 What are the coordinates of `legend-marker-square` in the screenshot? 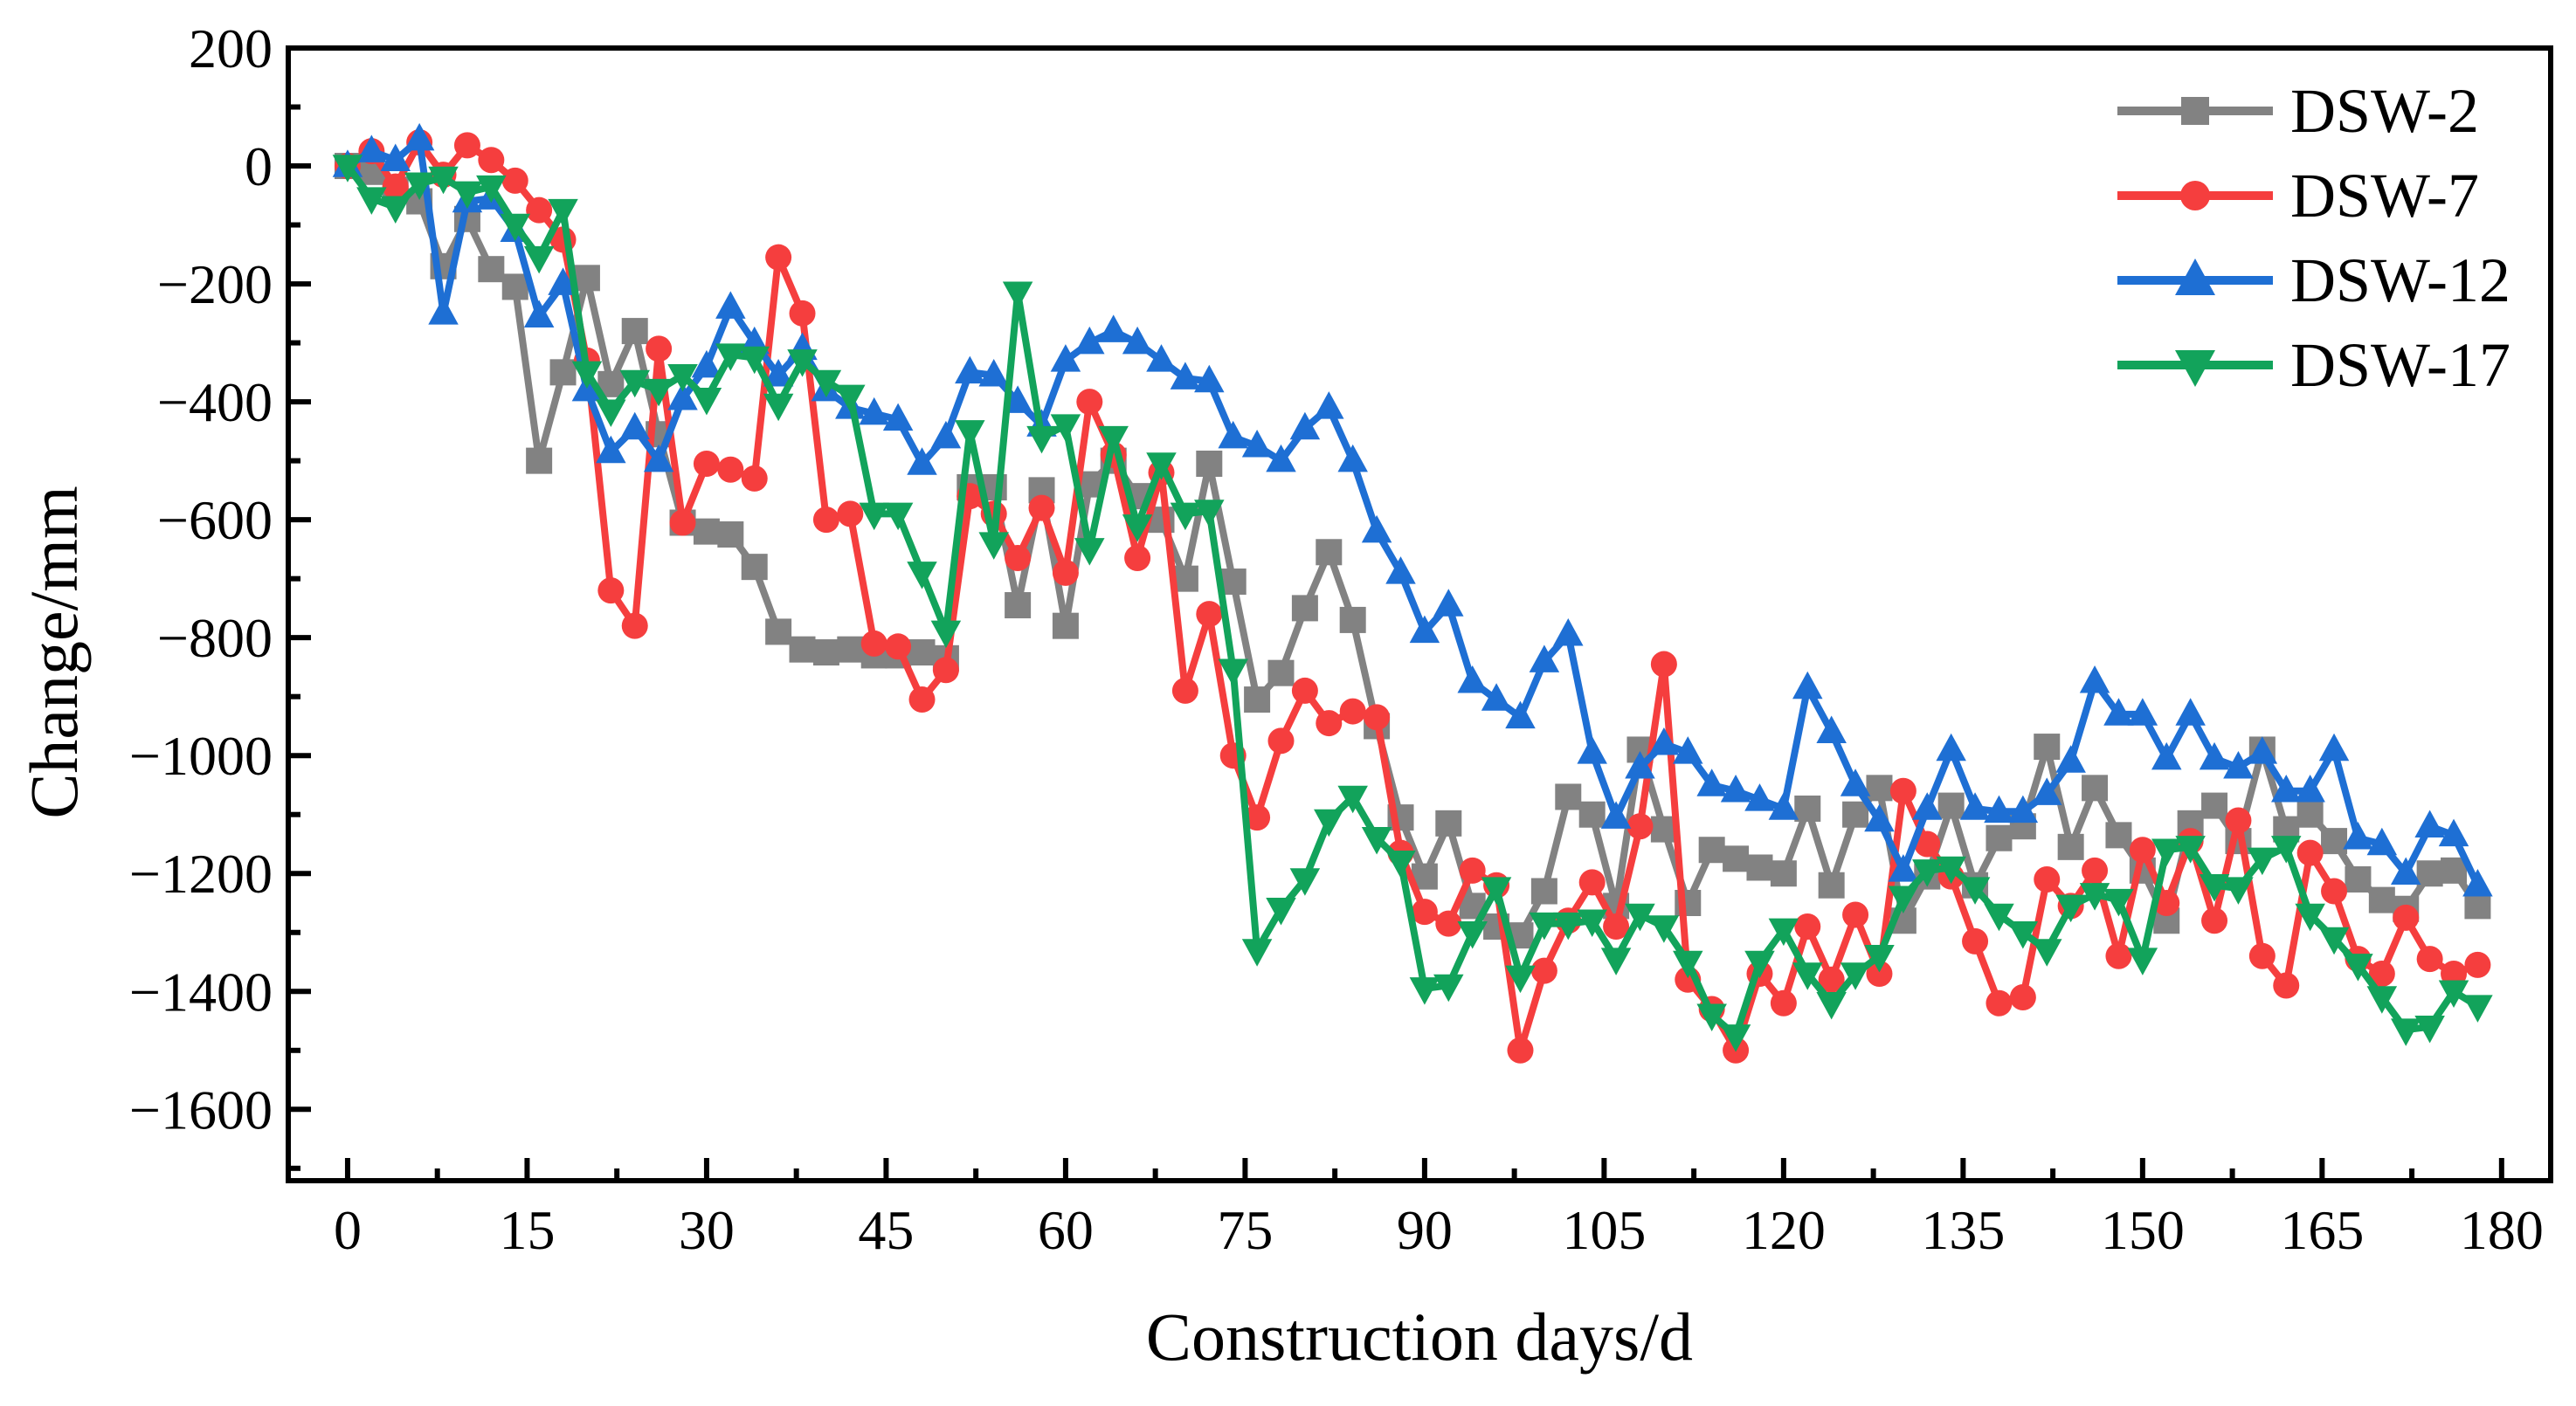 It's located at (2195, 111).